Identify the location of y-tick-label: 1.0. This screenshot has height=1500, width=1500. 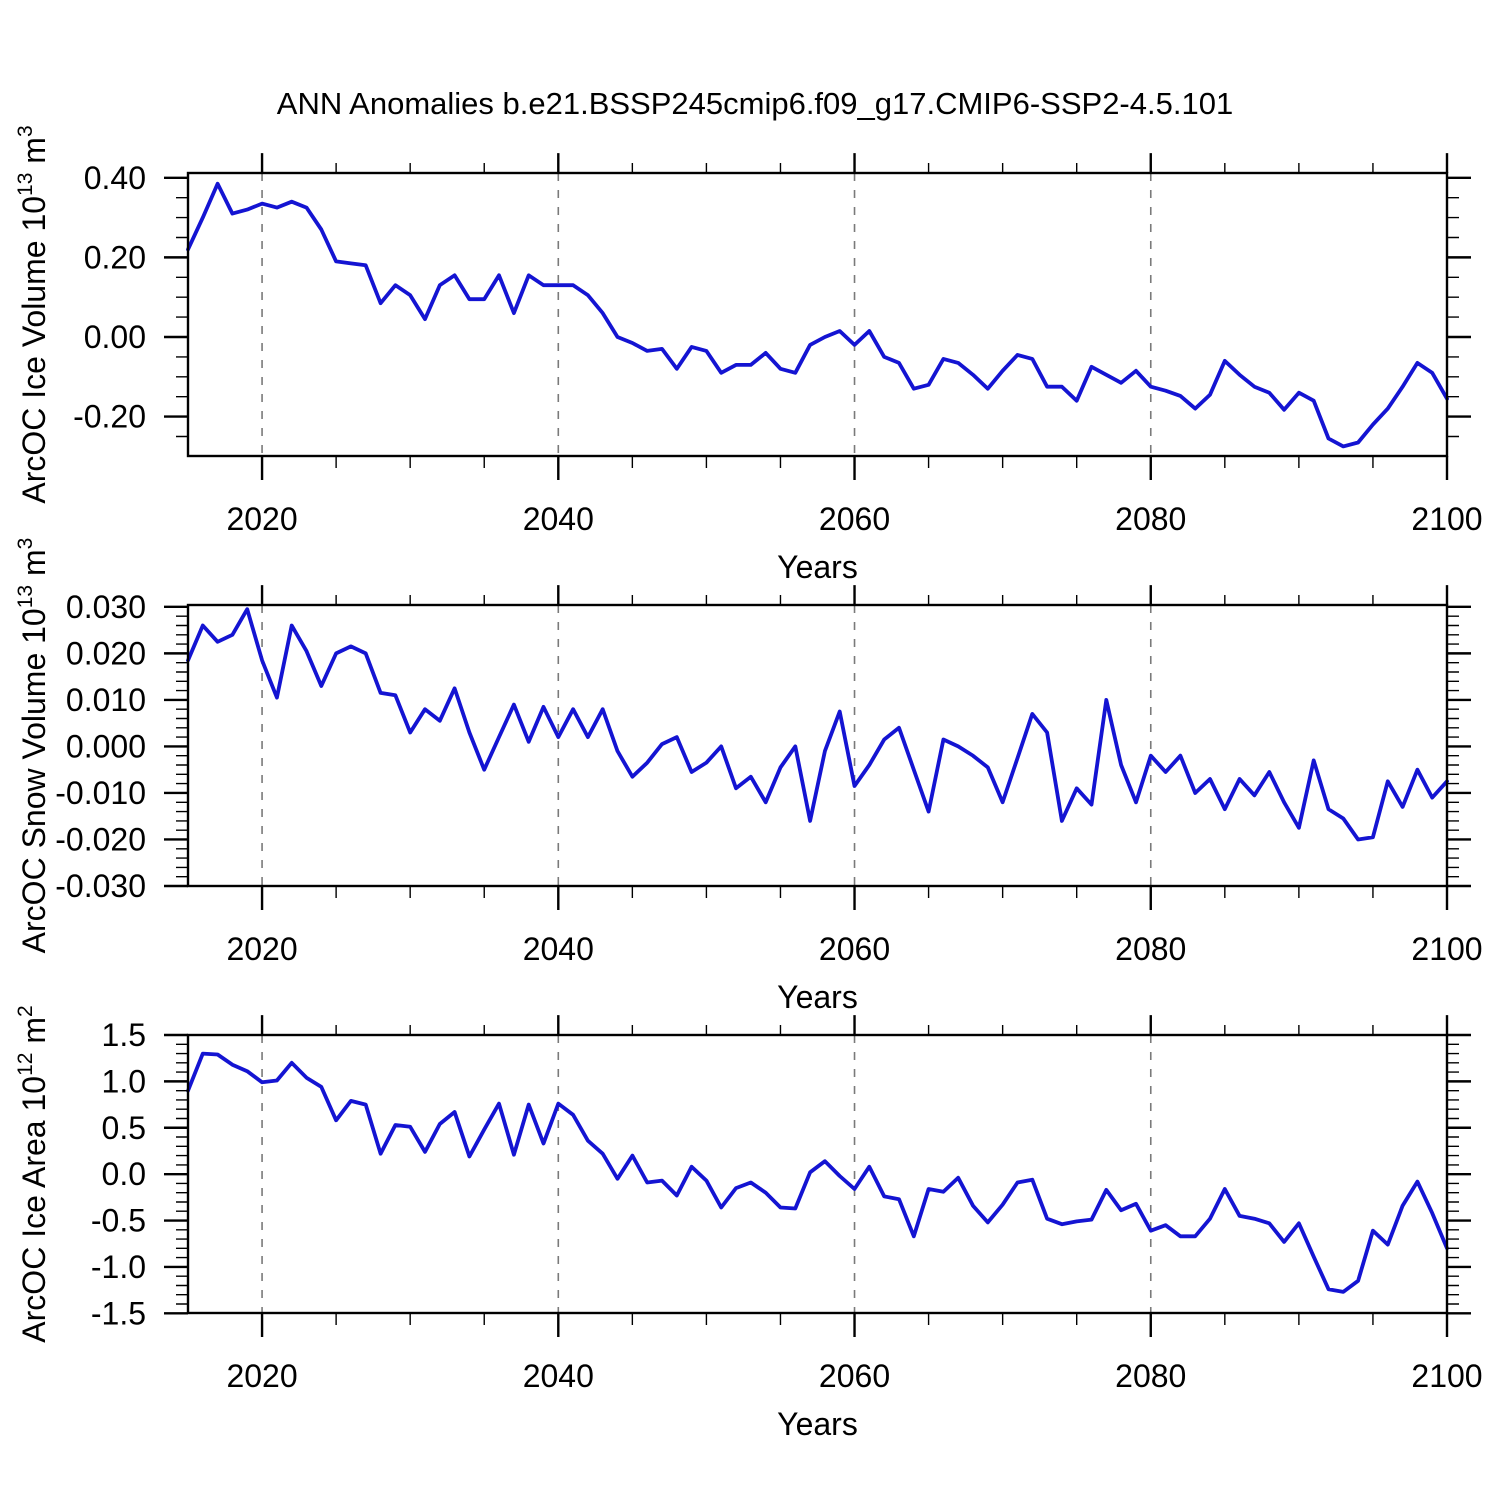
(124, 1081).